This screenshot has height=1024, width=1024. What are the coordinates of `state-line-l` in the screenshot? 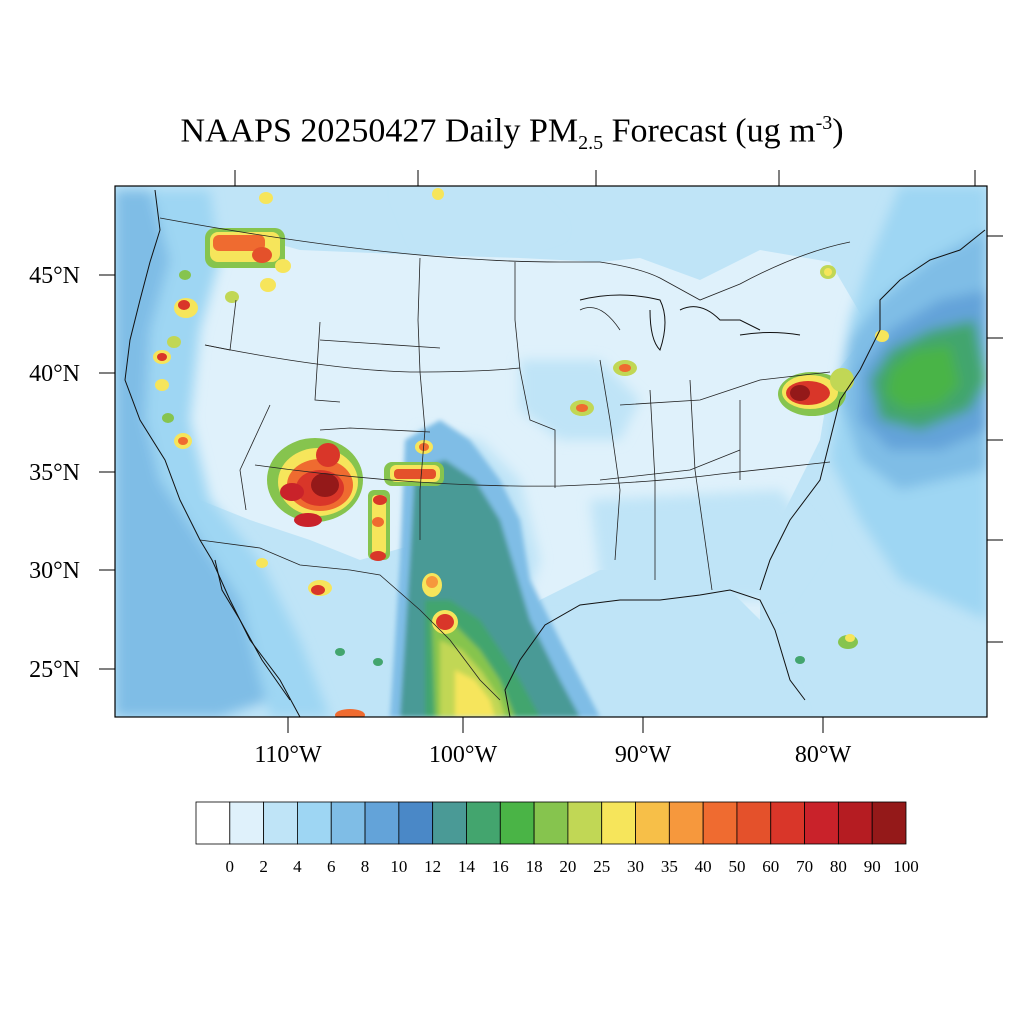 It's located at (600, 319).